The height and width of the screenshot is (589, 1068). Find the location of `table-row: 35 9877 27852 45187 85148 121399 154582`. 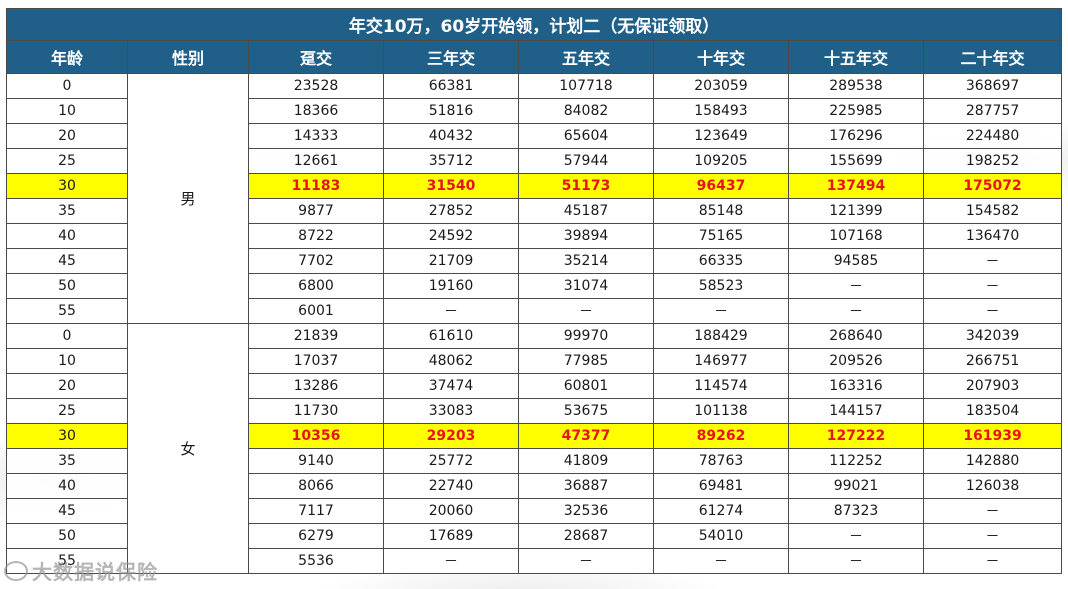

table-row: 35 9877 27852 45187 85148 121399 154582 is located at coordinates (534, 211).